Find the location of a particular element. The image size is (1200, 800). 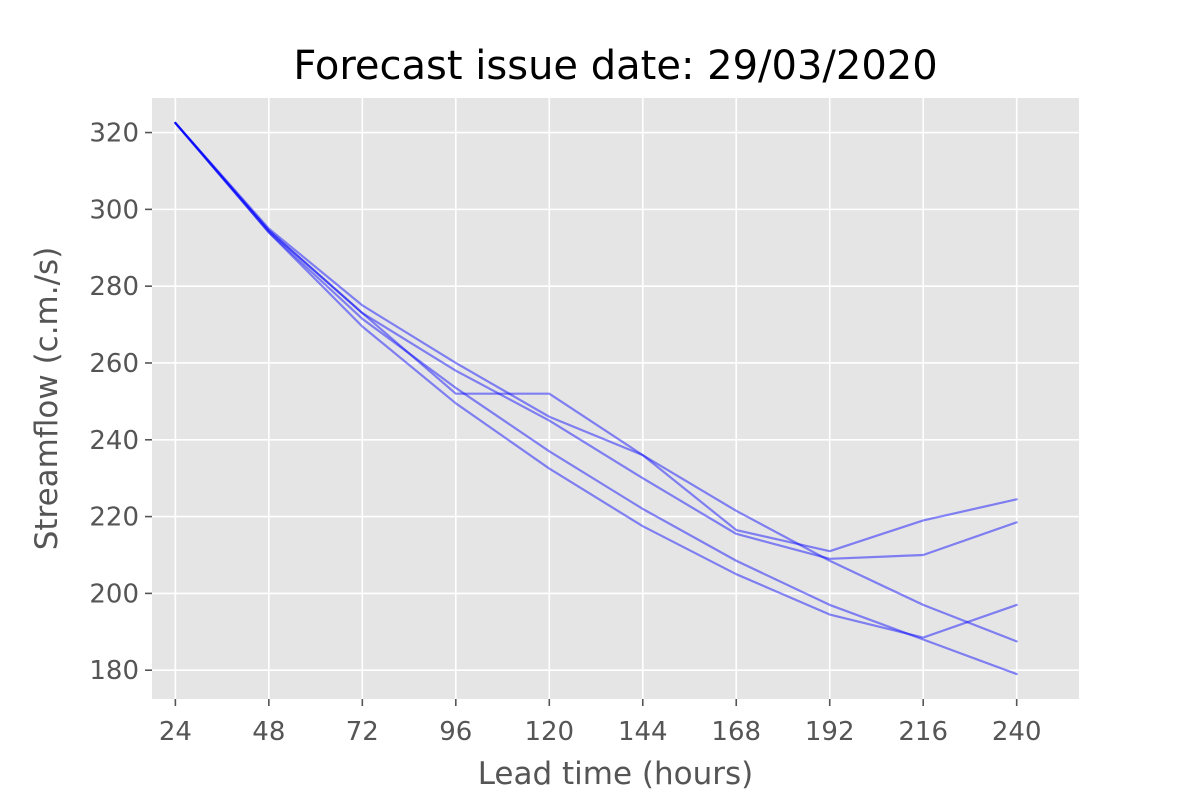

x-tick-label: 192 is located at coordinates (830, 732).